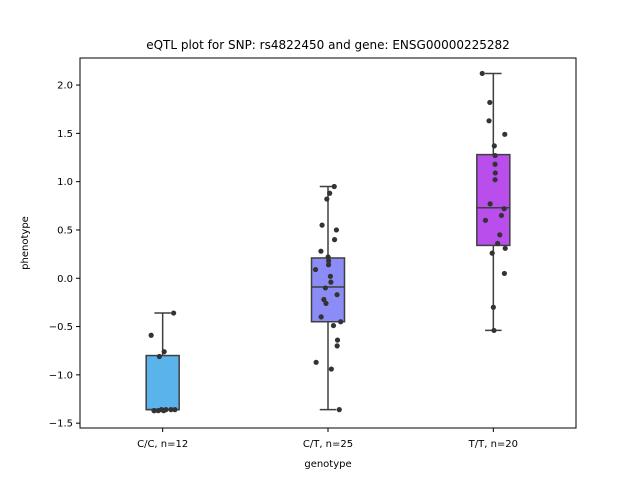 The height and width of the screenshot is (480, 640). What do you see at coordinates (65, 230) in the screenshot?
I see `y-tick-label: 0.5` at bounding box center [65, 230].